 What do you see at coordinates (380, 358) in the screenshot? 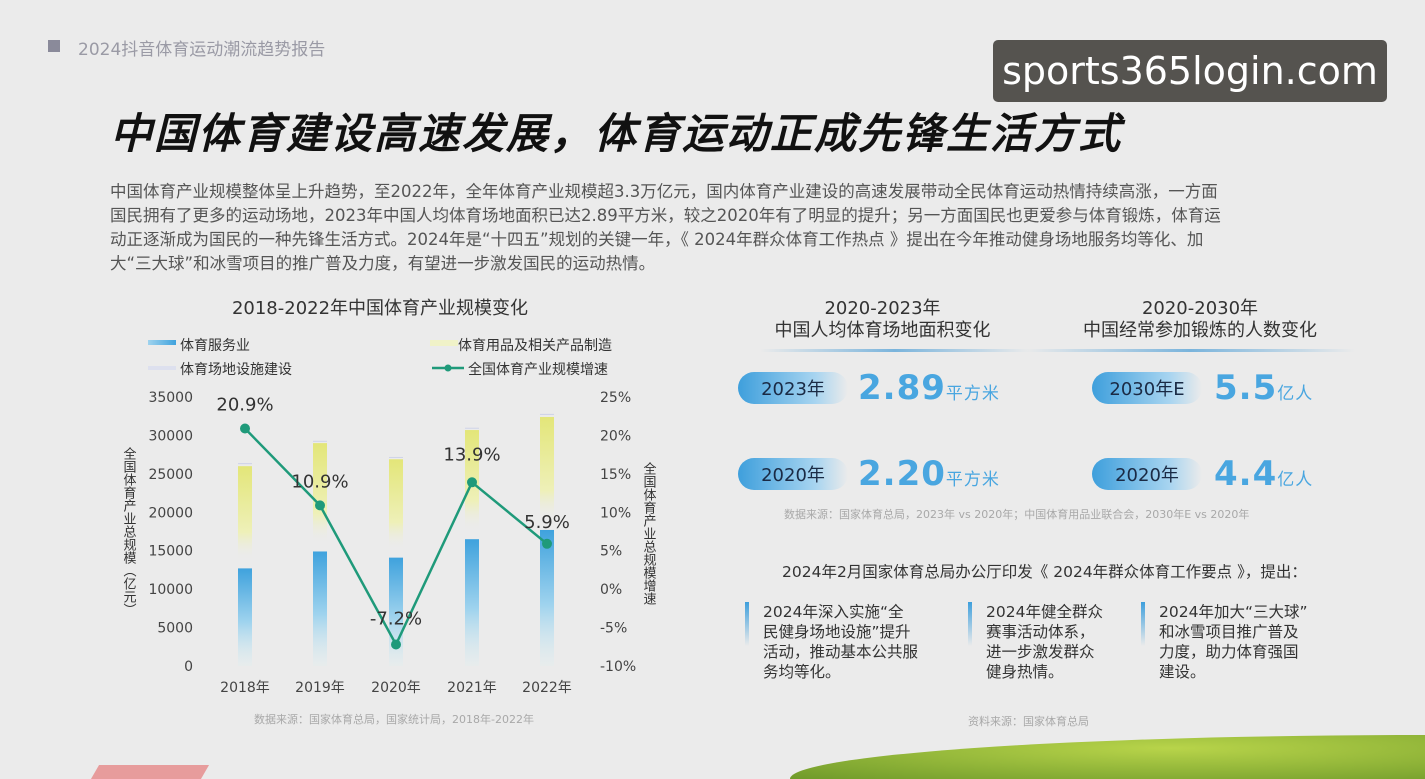
I see `legend: 体育服务业 体育场地设施建设 体育用品及相关产品制造 全国体育产业规模增速` at bounding box center [380, 358].